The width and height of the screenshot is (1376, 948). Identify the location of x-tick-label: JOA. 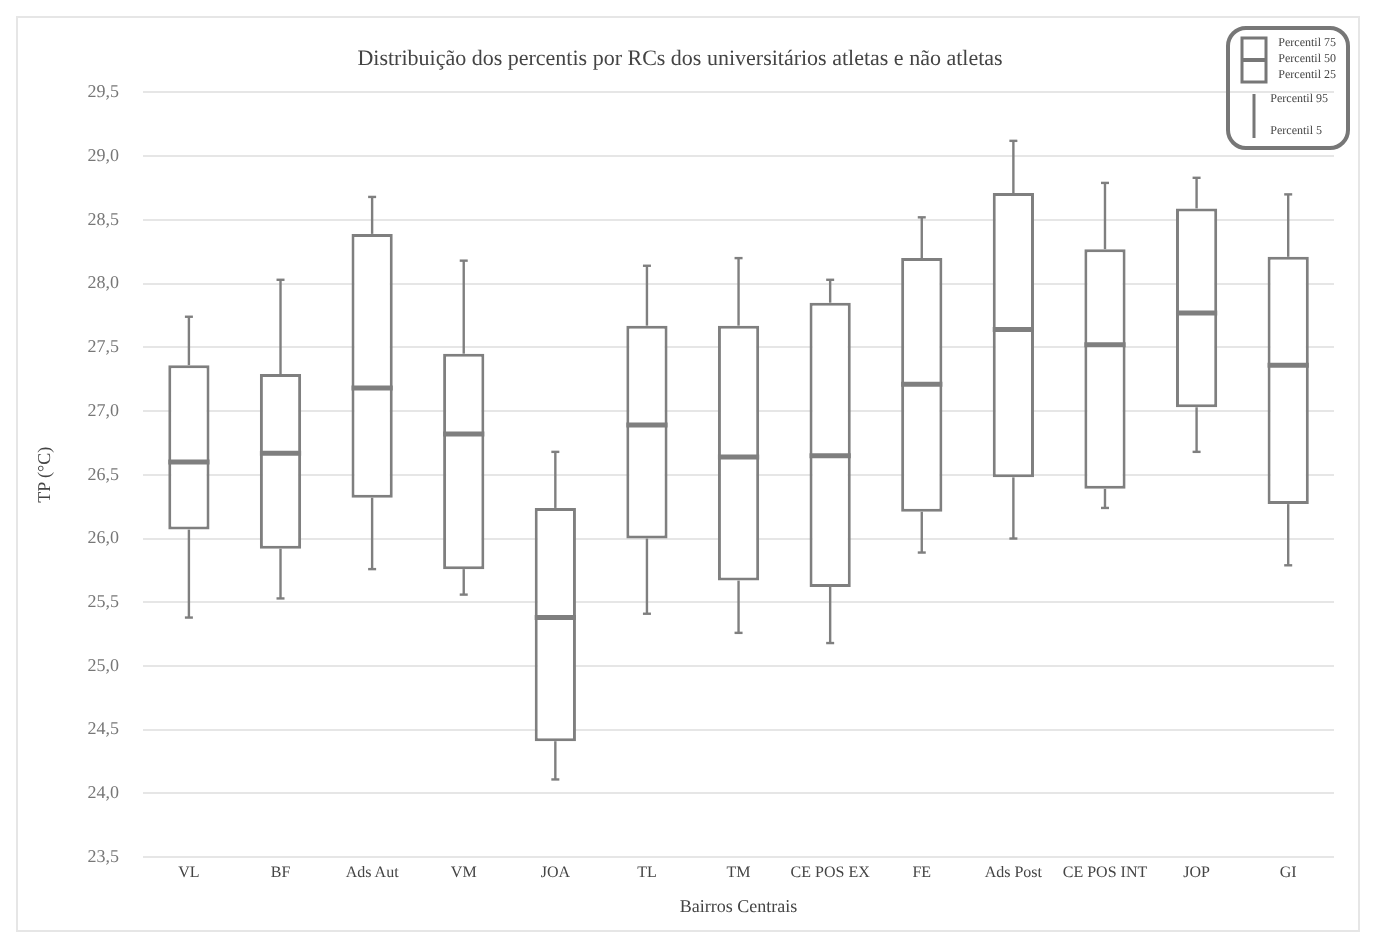
(555, 871).